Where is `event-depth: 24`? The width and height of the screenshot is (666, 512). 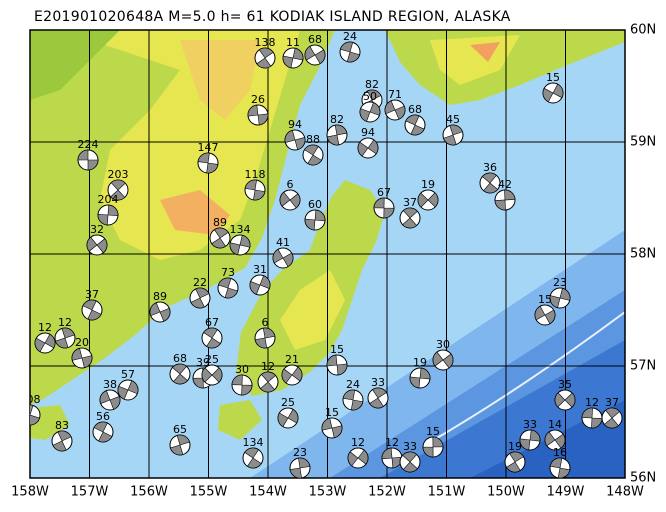
event-depth: 24 is located at coordinates (353, 384).